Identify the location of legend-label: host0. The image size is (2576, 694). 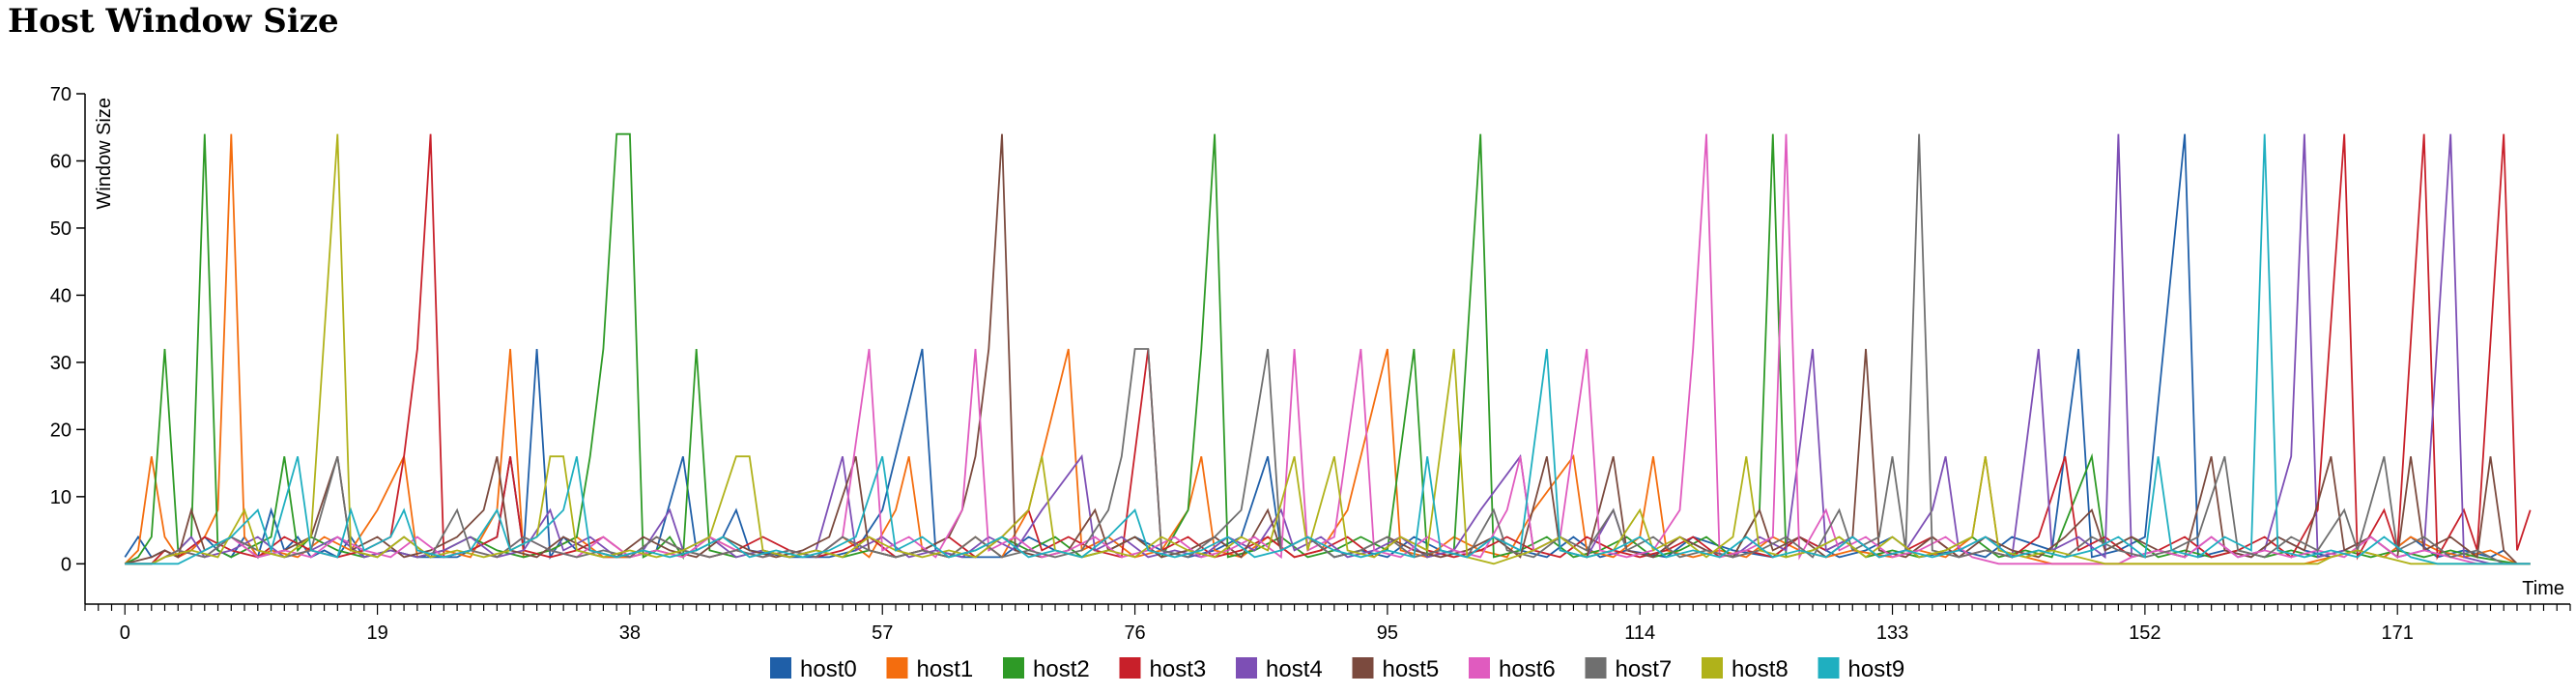
(829, 669).